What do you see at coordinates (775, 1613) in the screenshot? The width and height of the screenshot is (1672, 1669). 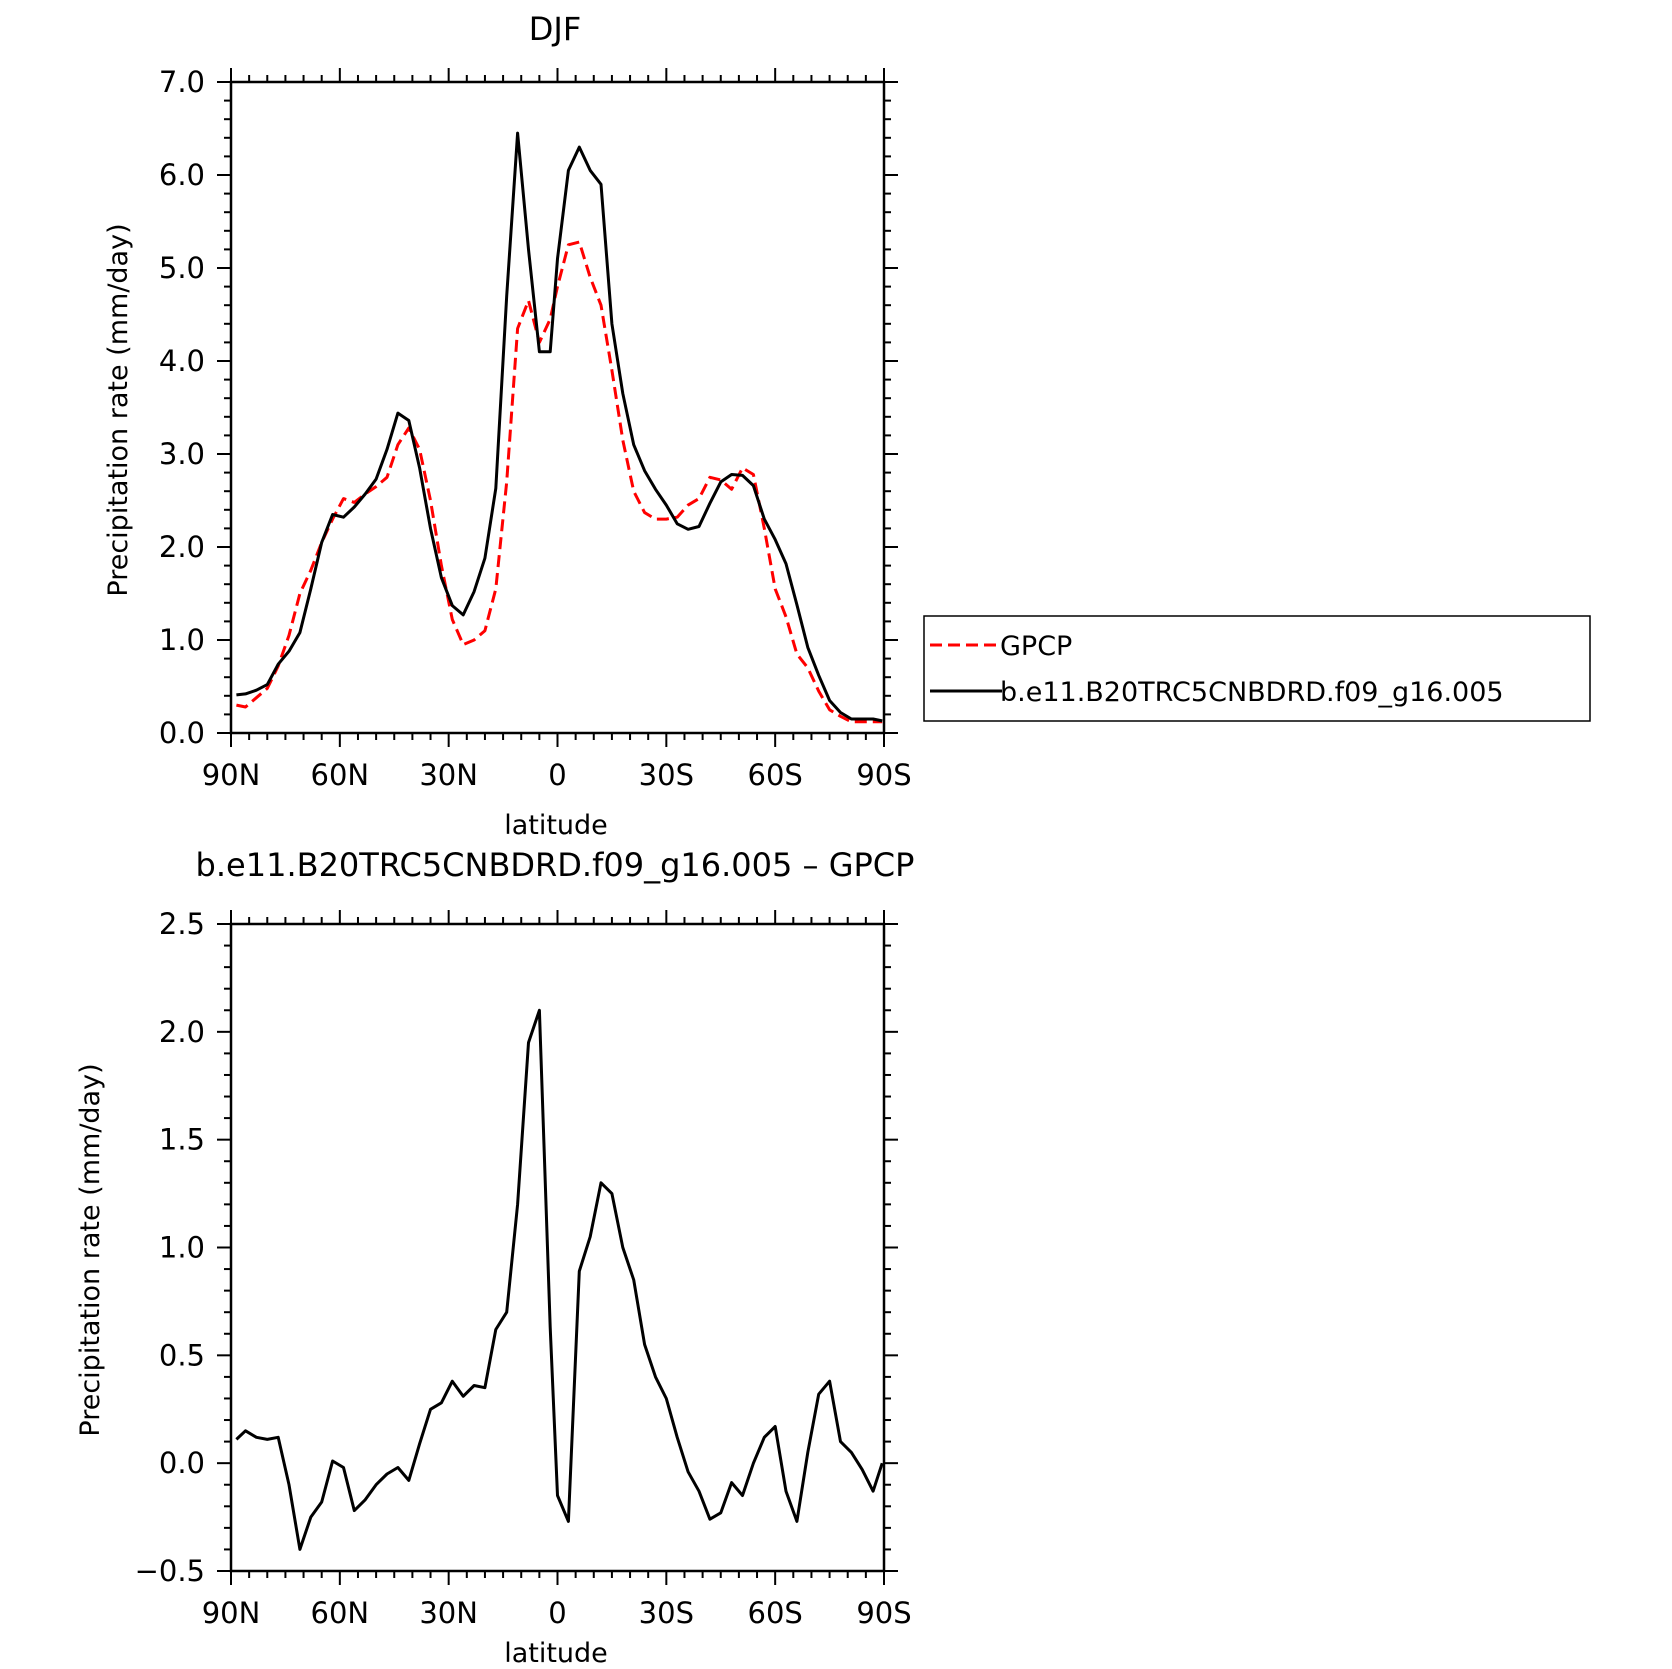 I see `bottom-x-tick-label: 60S` at bounding box center [775, 1613].